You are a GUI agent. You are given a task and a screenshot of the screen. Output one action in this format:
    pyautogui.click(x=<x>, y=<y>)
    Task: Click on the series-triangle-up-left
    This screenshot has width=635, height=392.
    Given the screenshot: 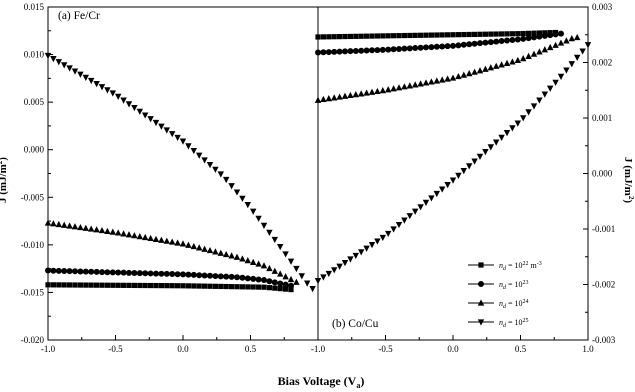 What is the action you would take?
    pyautogui.click(x=172, y=252)
    